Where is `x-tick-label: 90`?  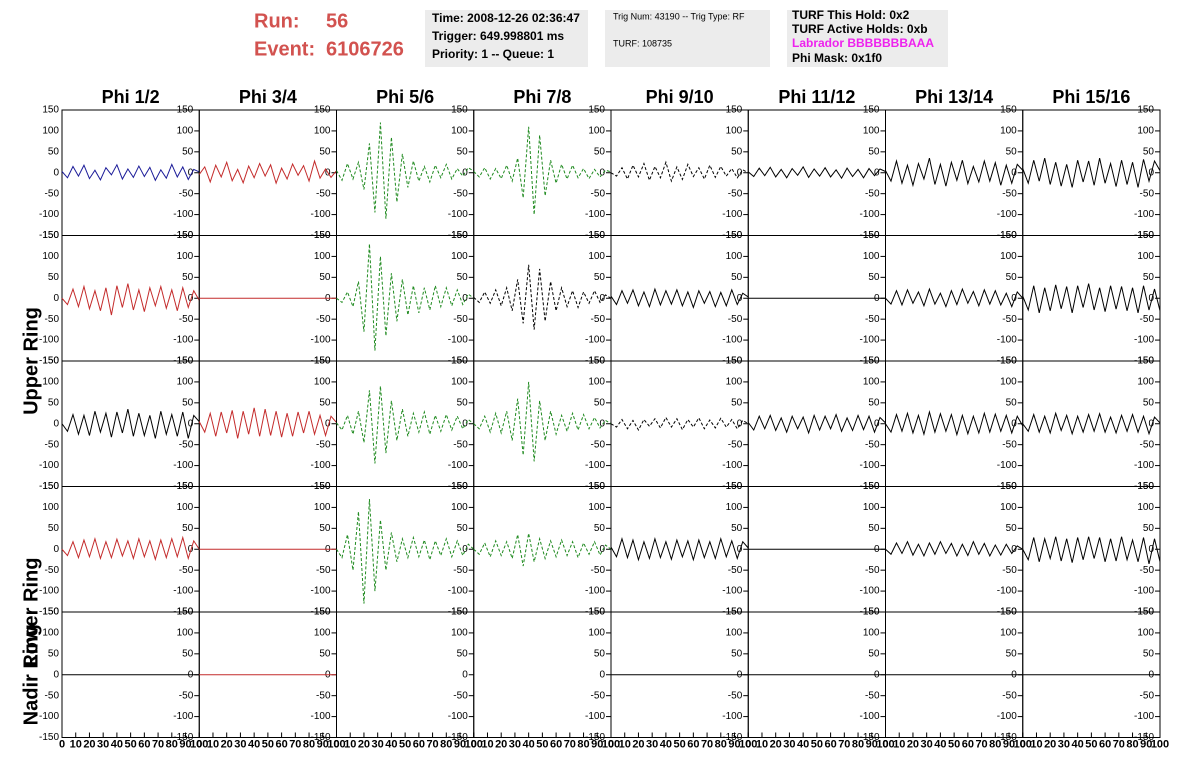
x-tick-label: 90 is located at coordinates (872, 744).